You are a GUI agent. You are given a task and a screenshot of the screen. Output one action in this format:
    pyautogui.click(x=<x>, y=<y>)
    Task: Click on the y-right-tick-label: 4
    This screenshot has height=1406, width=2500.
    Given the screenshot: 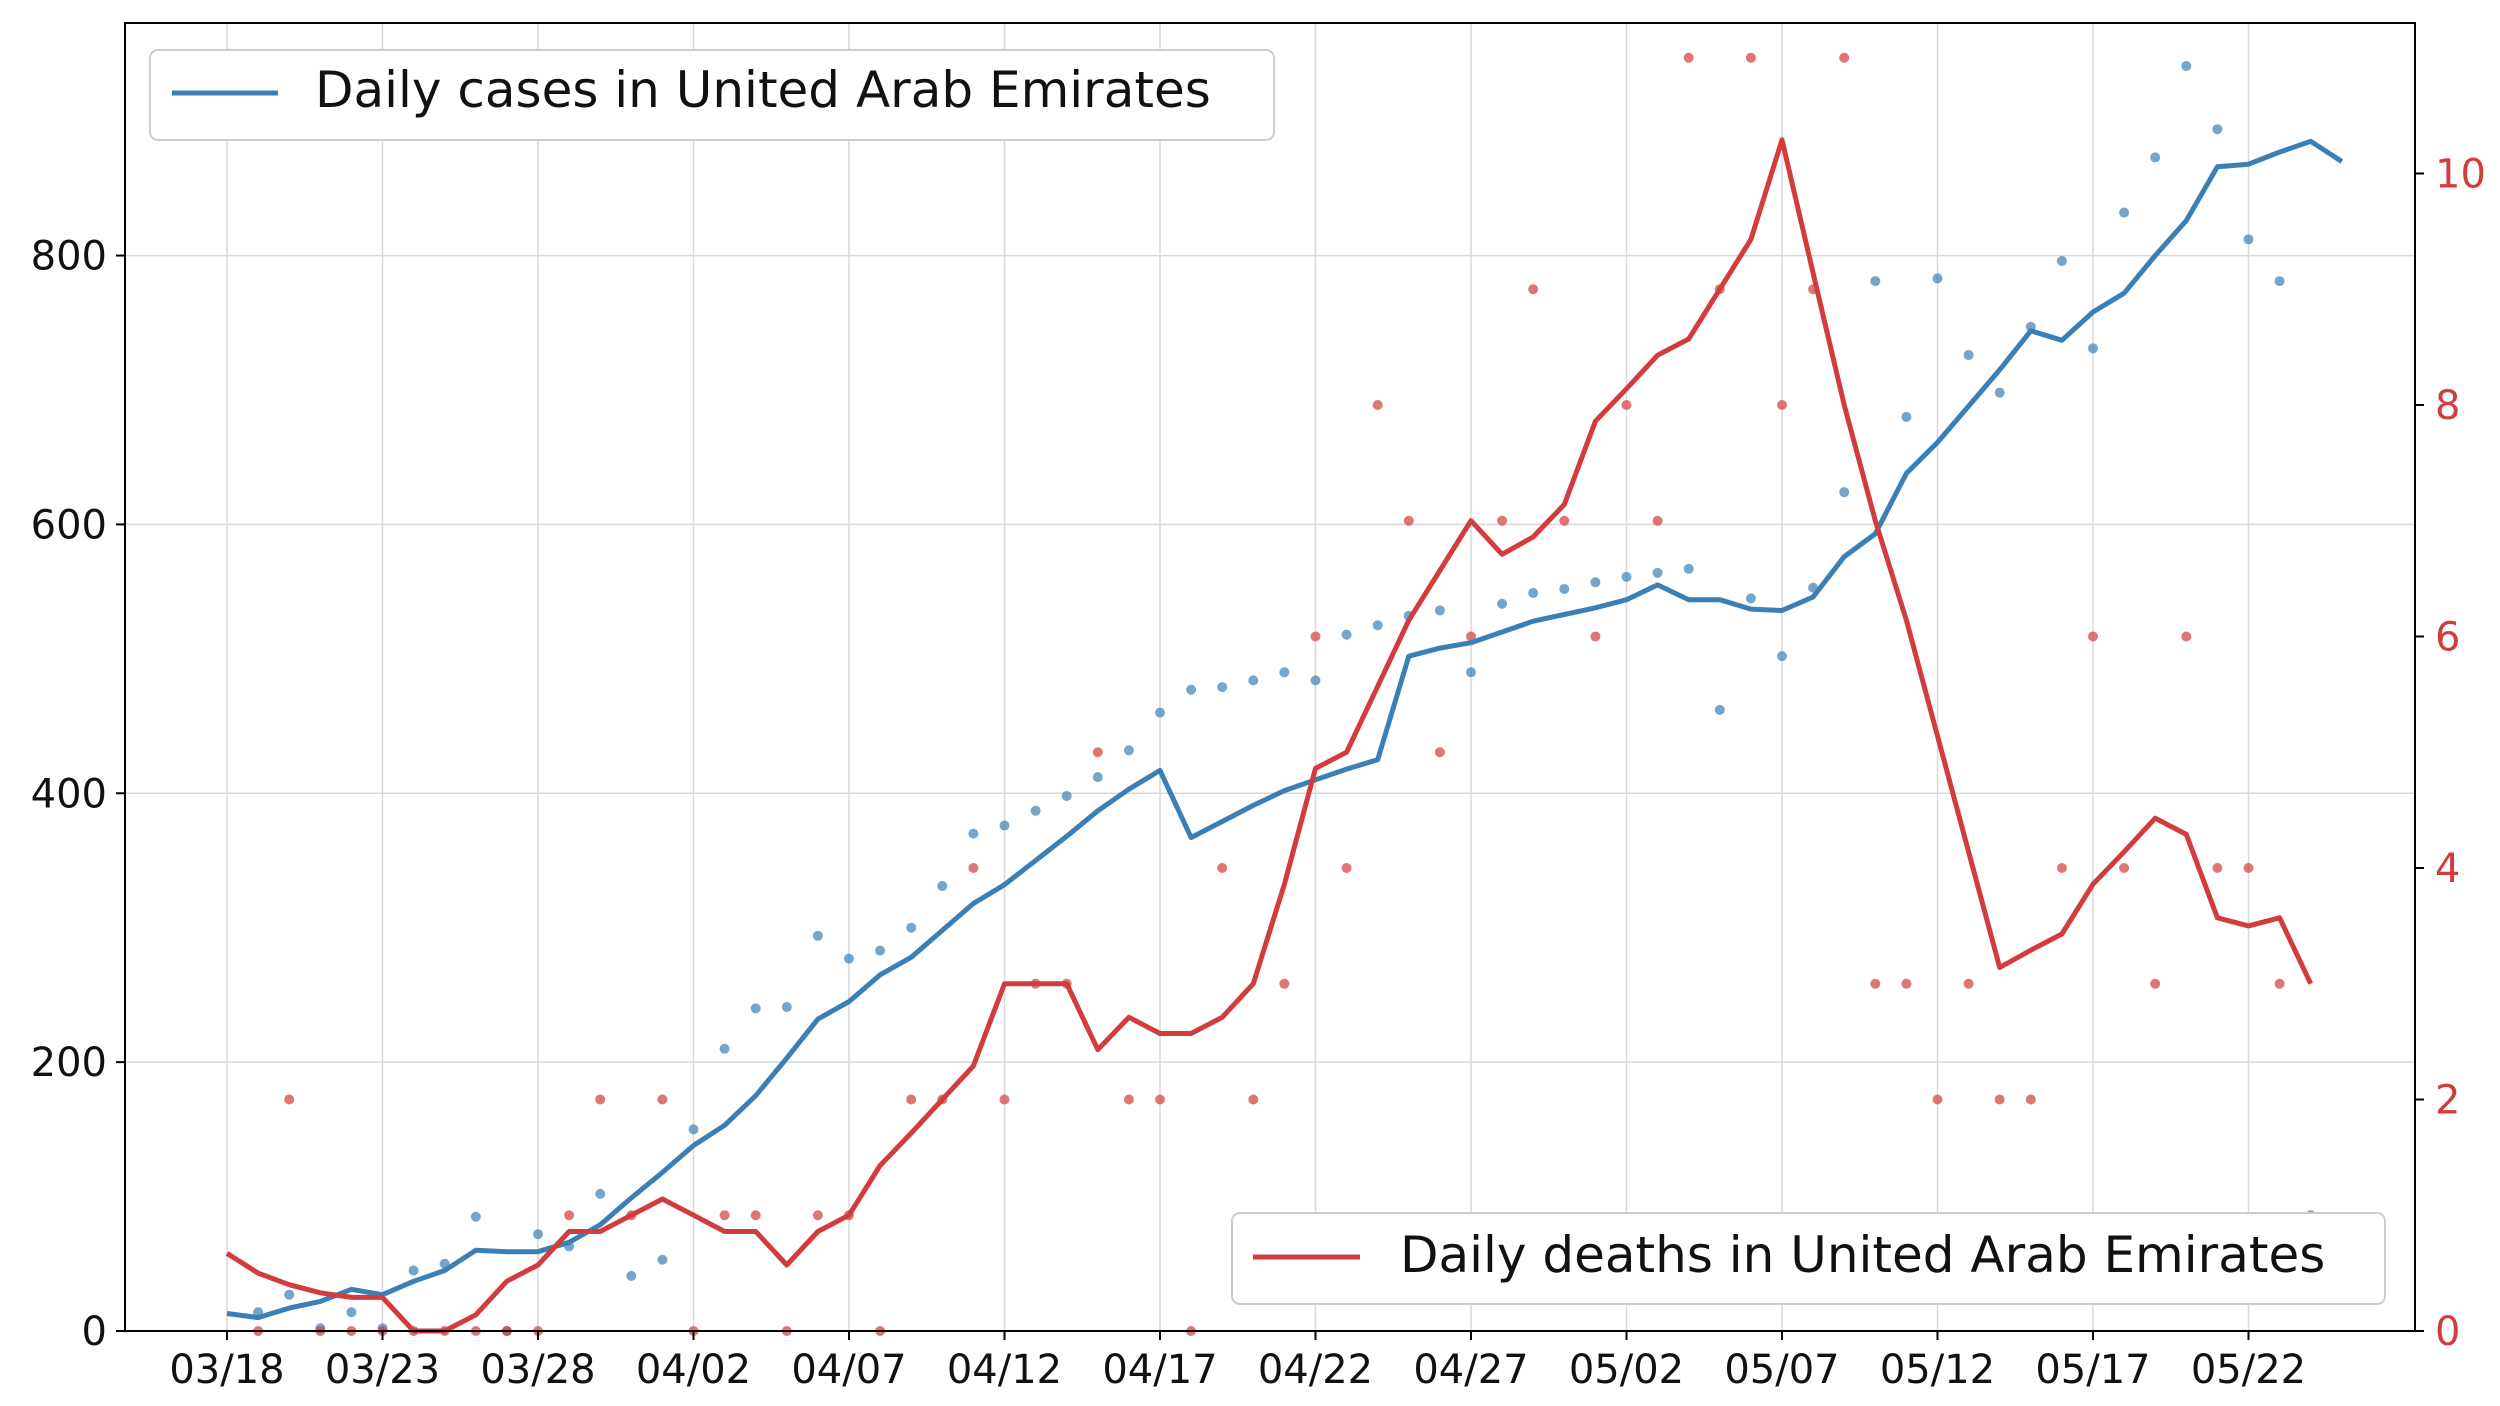 What is the action you would take?
    pyautogui.click(x=2447, y=869)
    